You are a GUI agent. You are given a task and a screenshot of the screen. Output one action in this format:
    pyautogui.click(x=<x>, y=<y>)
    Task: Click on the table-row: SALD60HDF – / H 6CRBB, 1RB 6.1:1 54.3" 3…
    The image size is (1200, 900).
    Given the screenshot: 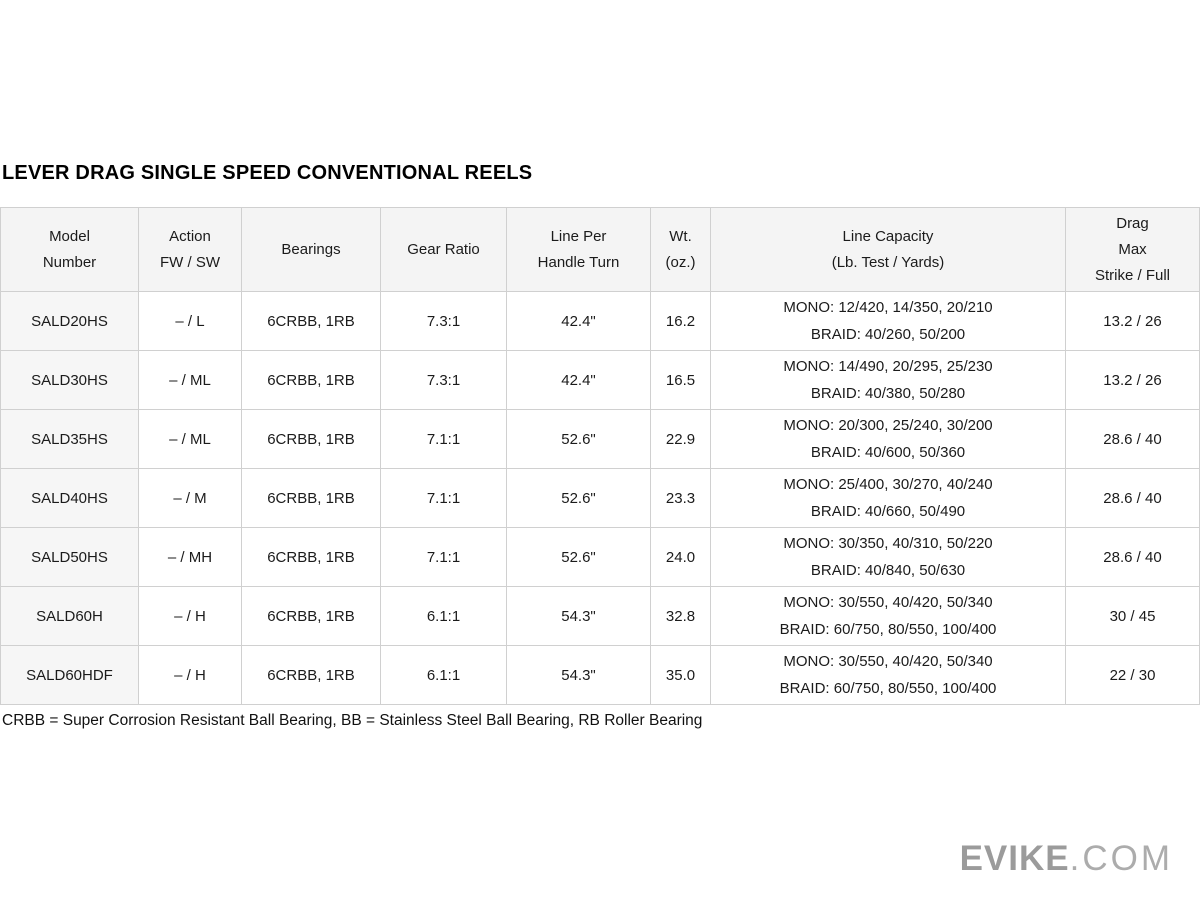 What is the action you would take?
    pyautogui.click(x=600, y=675)
    